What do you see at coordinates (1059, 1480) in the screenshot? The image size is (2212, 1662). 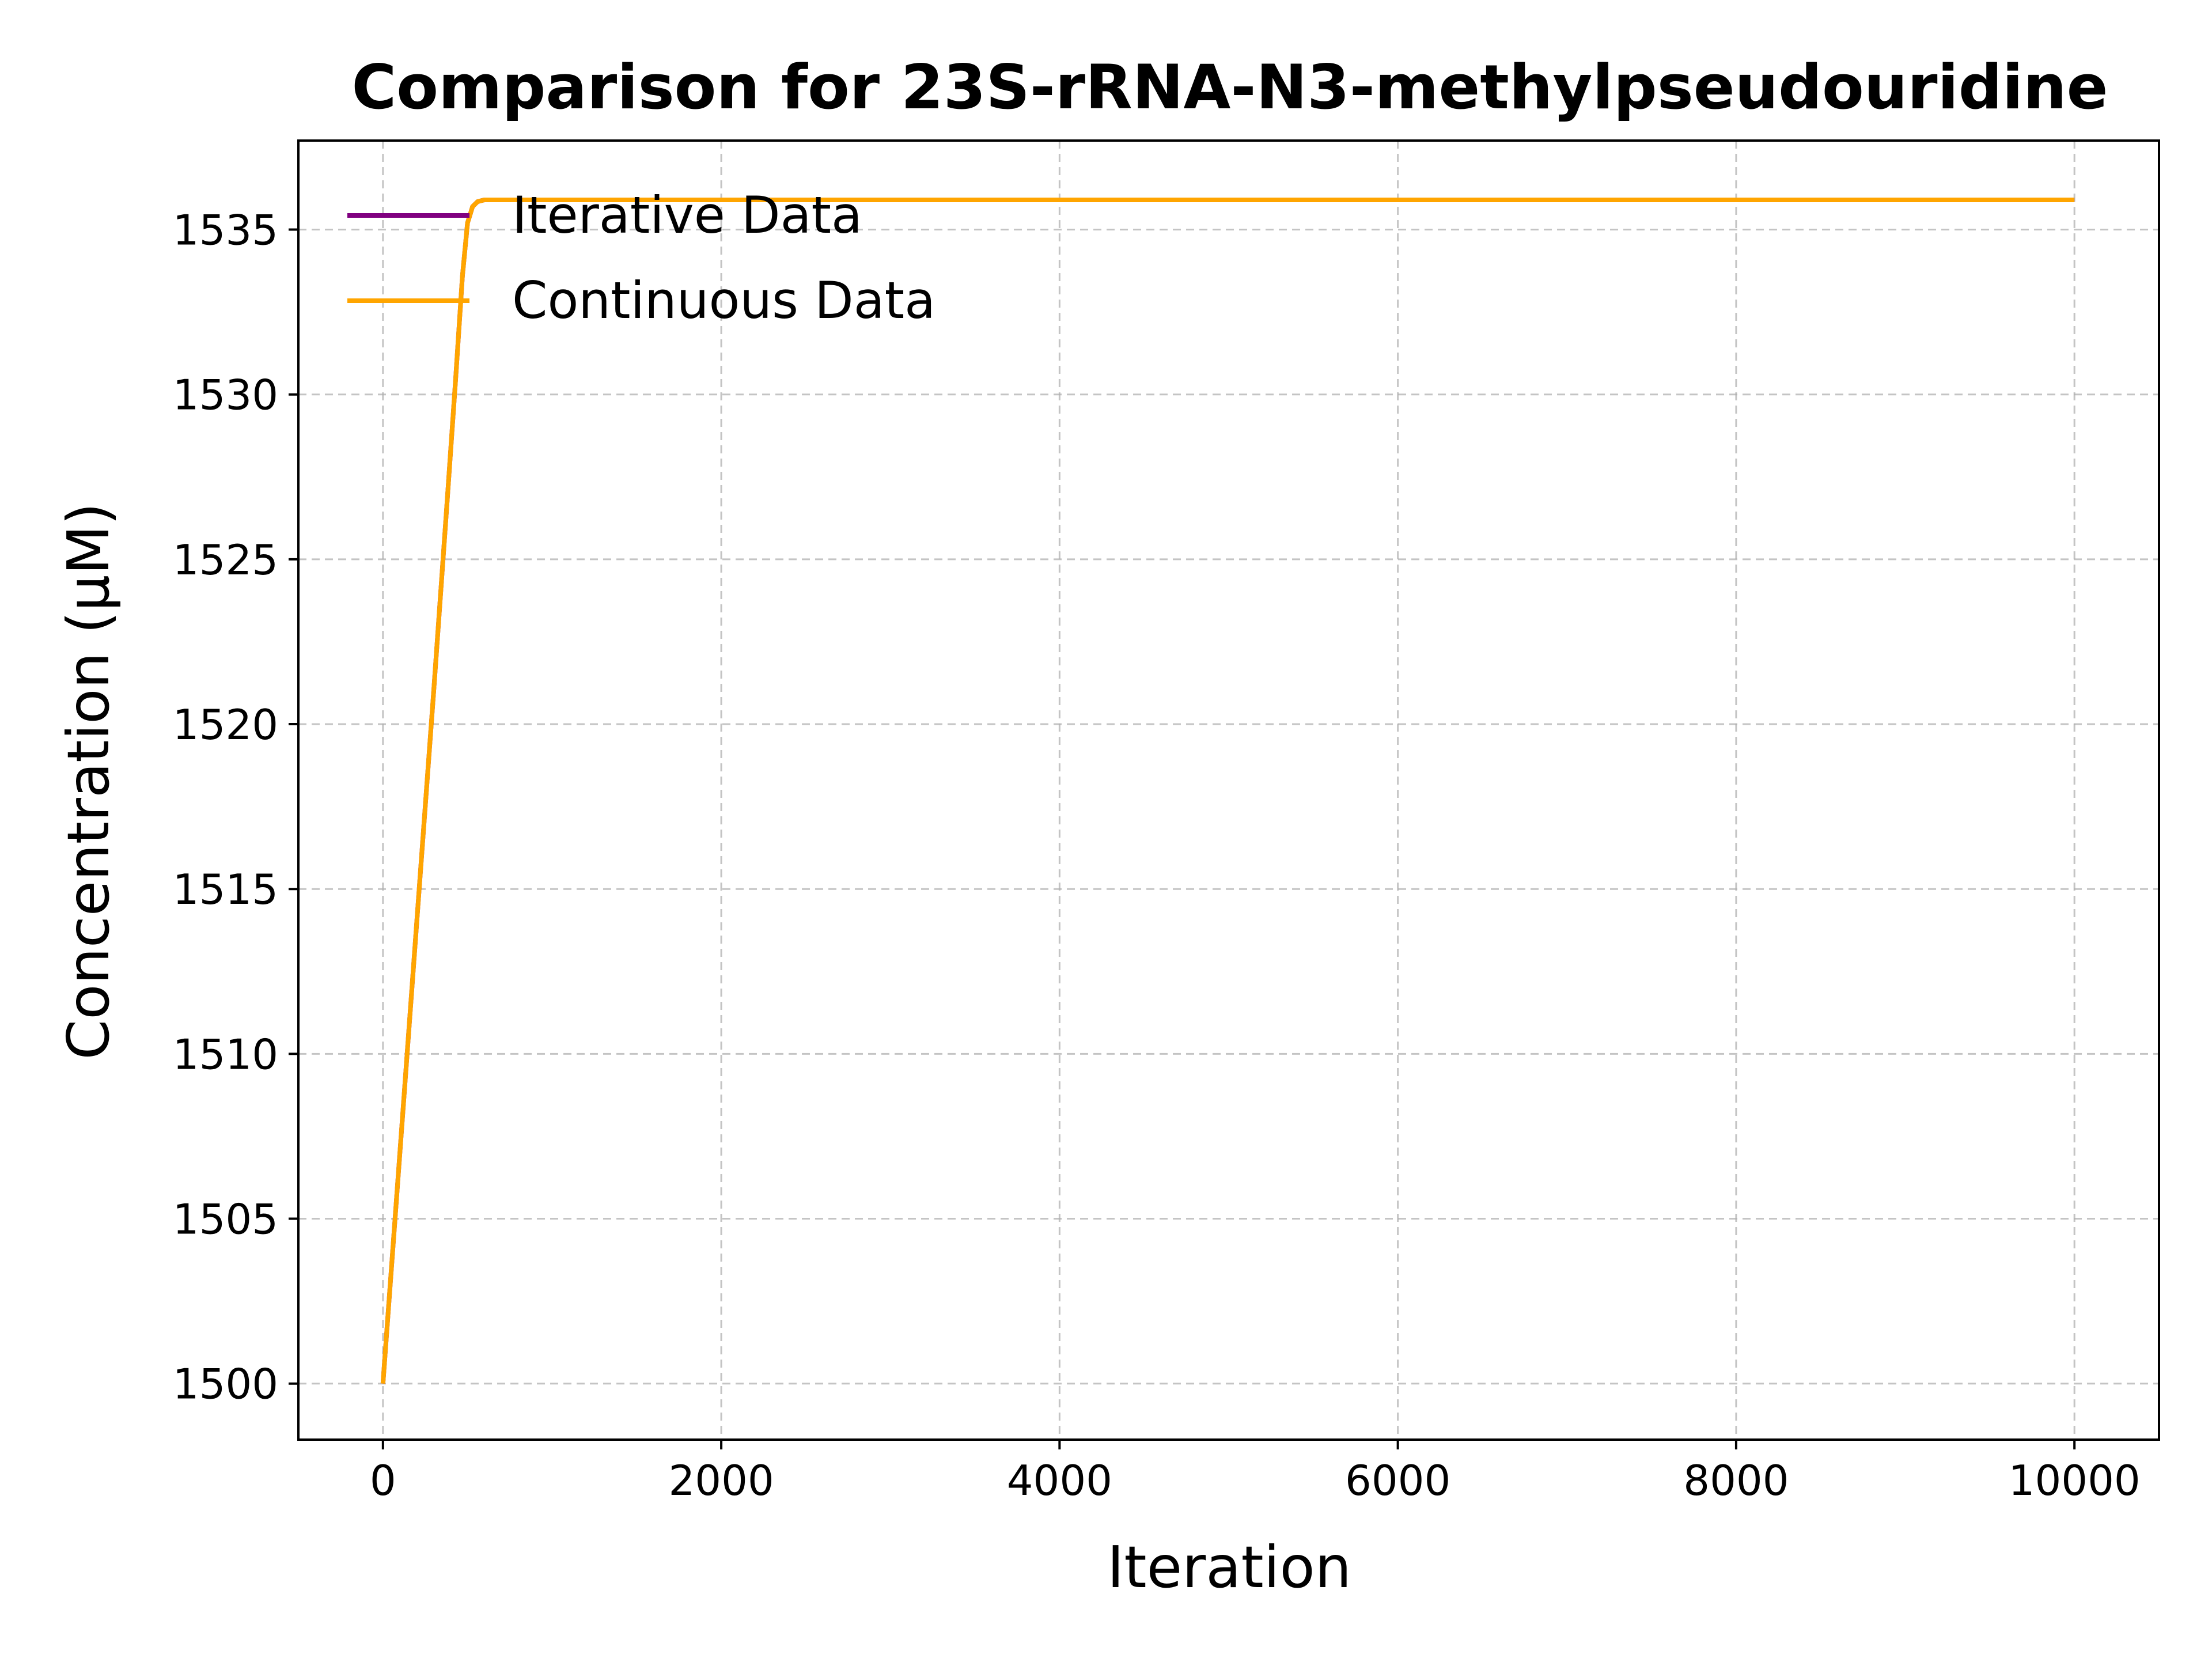 I see `x-tick-label: 4000` at bounding box center [1059, 1480].